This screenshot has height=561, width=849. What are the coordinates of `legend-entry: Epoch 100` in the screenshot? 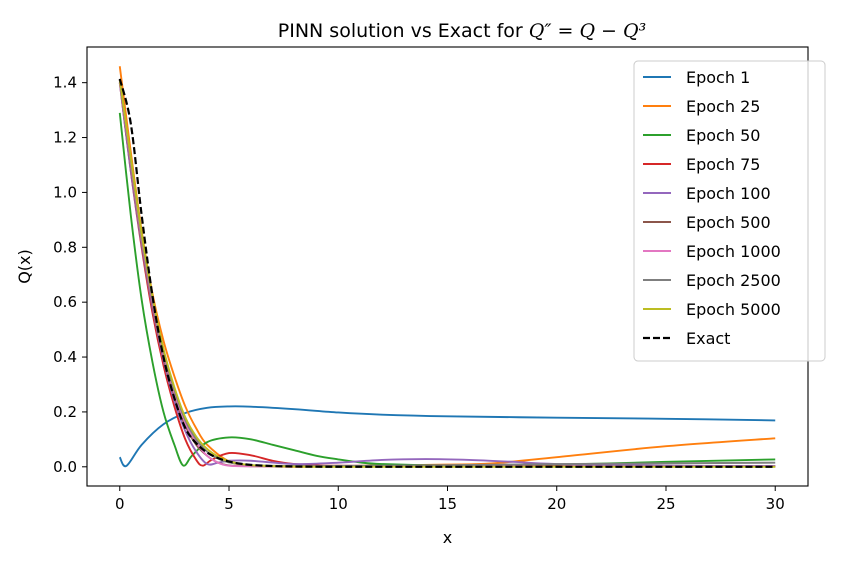 It's located at (707, 193).